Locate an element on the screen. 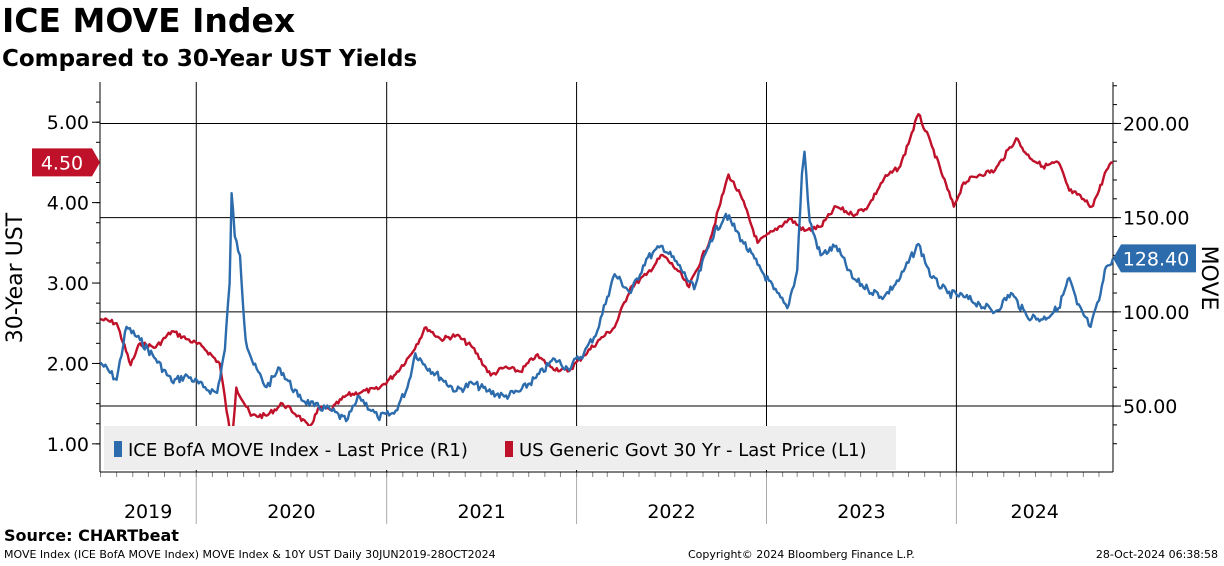 This screenshot has width=1224, height=566. last-value-tag-move is located at coordinates (1154, 258).